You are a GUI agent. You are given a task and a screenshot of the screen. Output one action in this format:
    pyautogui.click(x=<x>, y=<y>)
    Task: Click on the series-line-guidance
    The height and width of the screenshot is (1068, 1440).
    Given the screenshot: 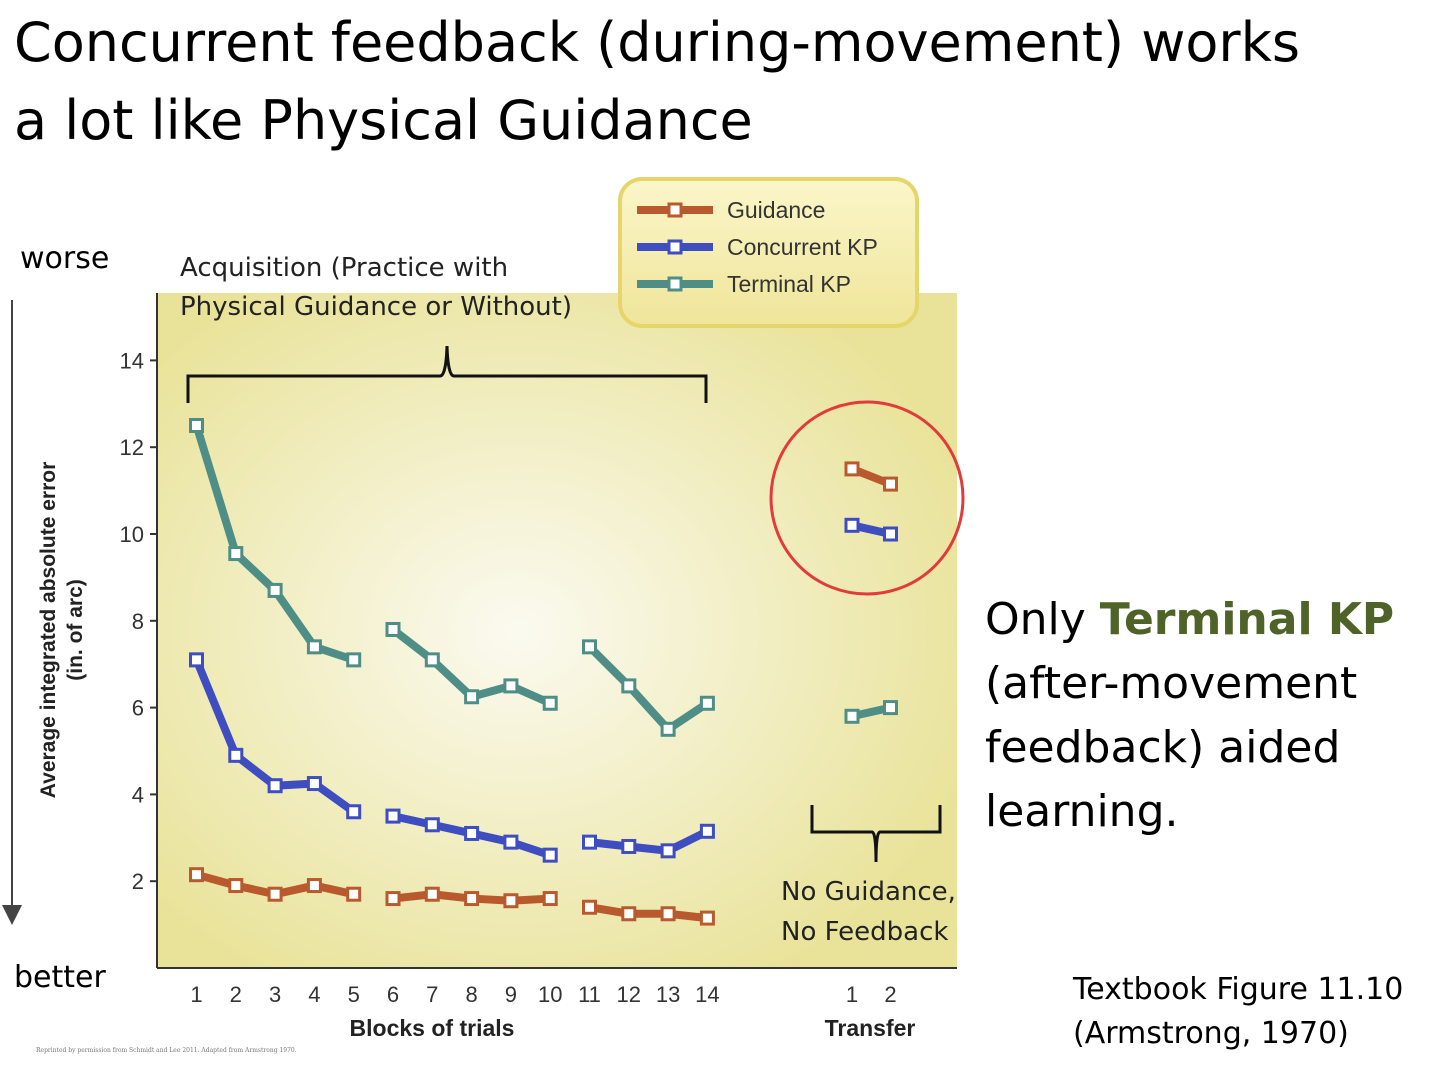 What is the action you would take?
    pyautogui.click(x=648, y=913)
    